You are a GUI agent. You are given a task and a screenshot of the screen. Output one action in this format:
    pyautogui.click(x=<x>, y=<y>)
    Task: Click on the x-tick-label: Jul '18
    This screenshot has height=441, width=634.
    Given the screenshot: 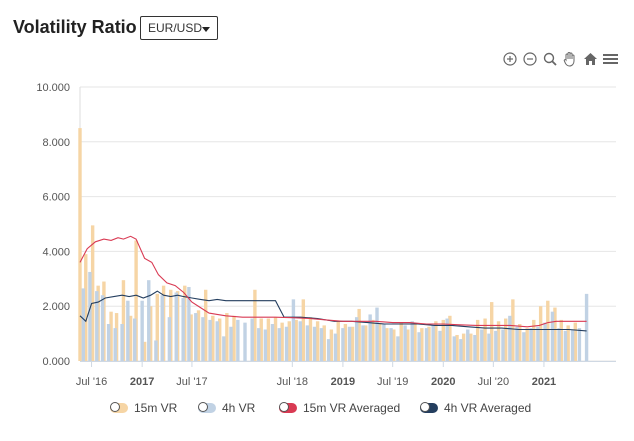 What is the action you would take?
    pyautogui.click(x=292, y=382)
    